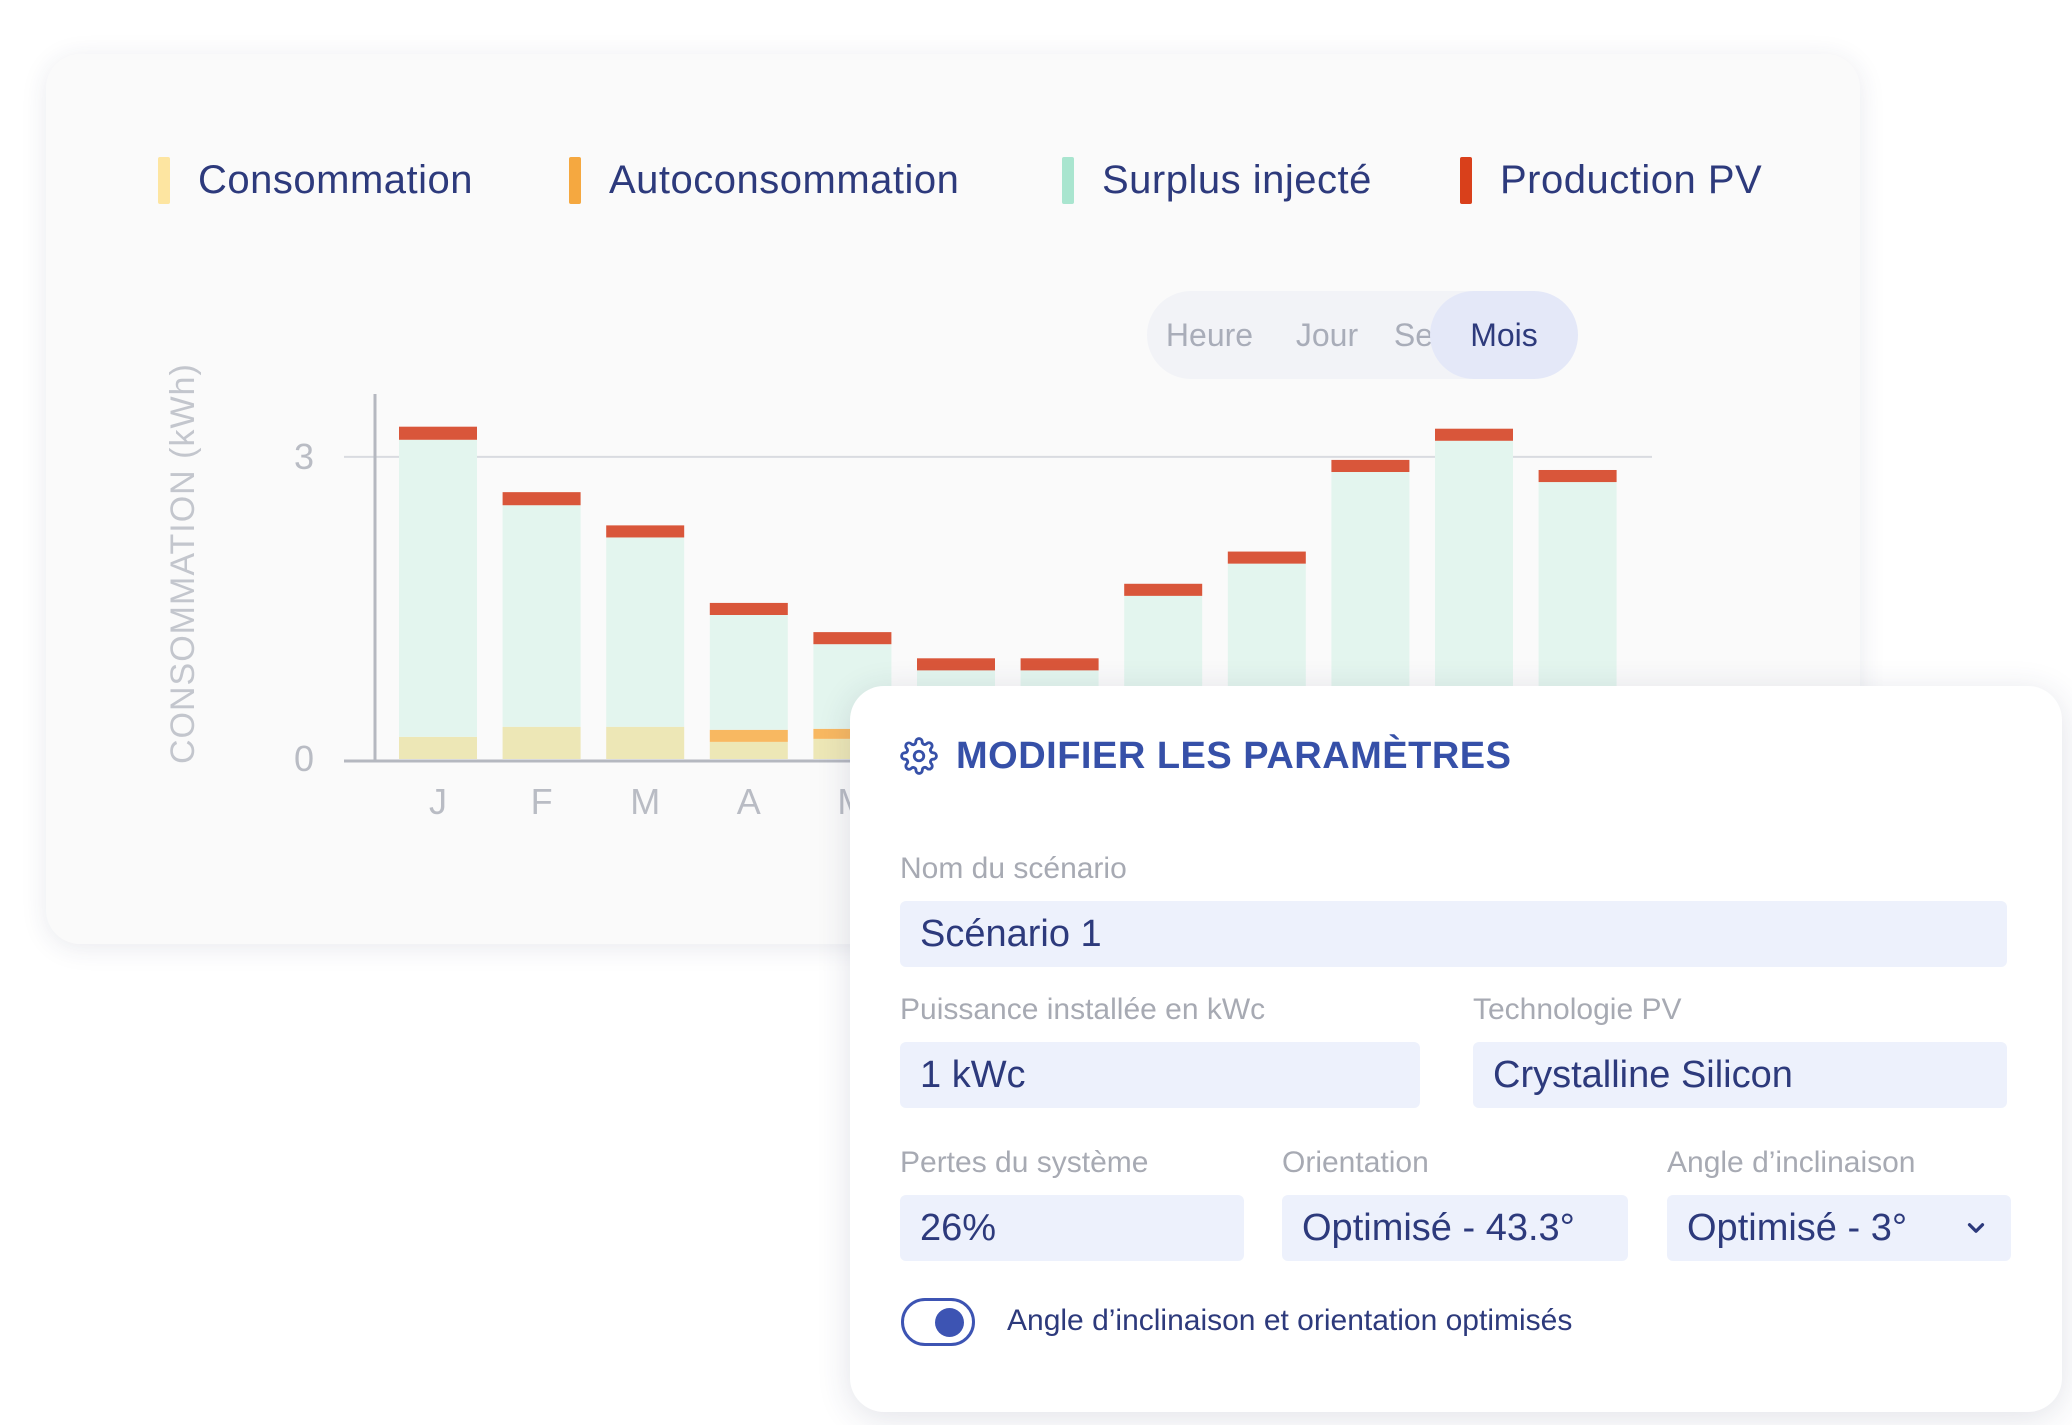 This screenshot has height=1425, width=2072. Describe the element at coordinates (1976, 1228) in the screenshot. I see `chevron-down-icon` at that location.